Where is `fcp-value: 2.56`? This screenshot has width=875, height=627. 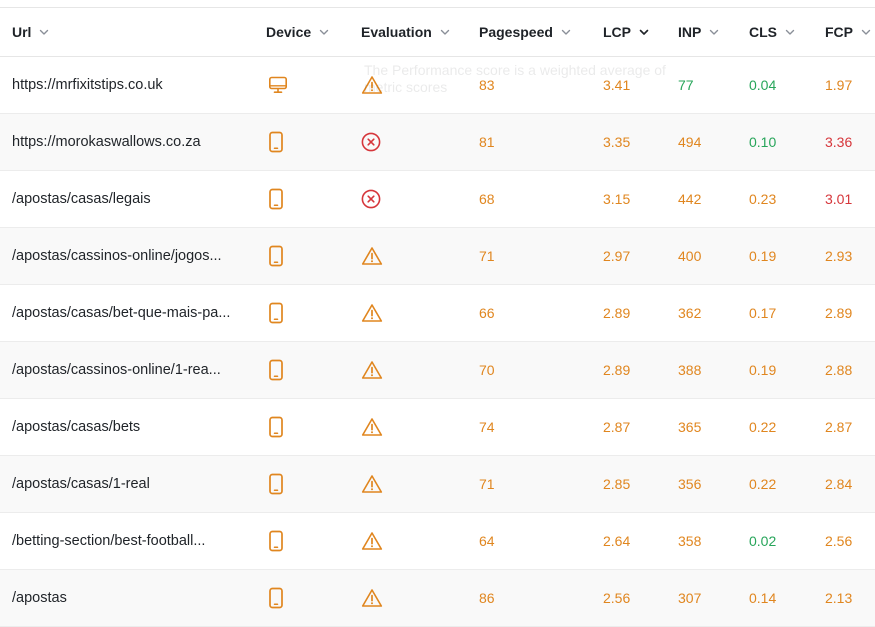 fcp-value: 2.56 is located at coordinates (839, 541).